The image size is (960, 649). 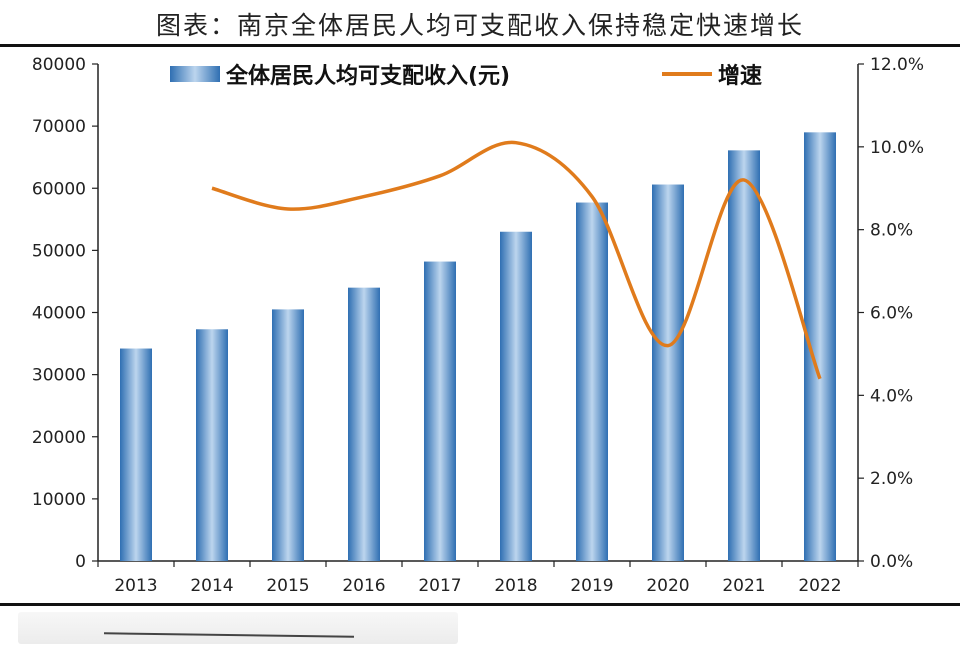 What do you see at coordinates (891, 314) in the screenshot?
I see `right-tick-label: 6.0%` at bounding box center [891, 314].